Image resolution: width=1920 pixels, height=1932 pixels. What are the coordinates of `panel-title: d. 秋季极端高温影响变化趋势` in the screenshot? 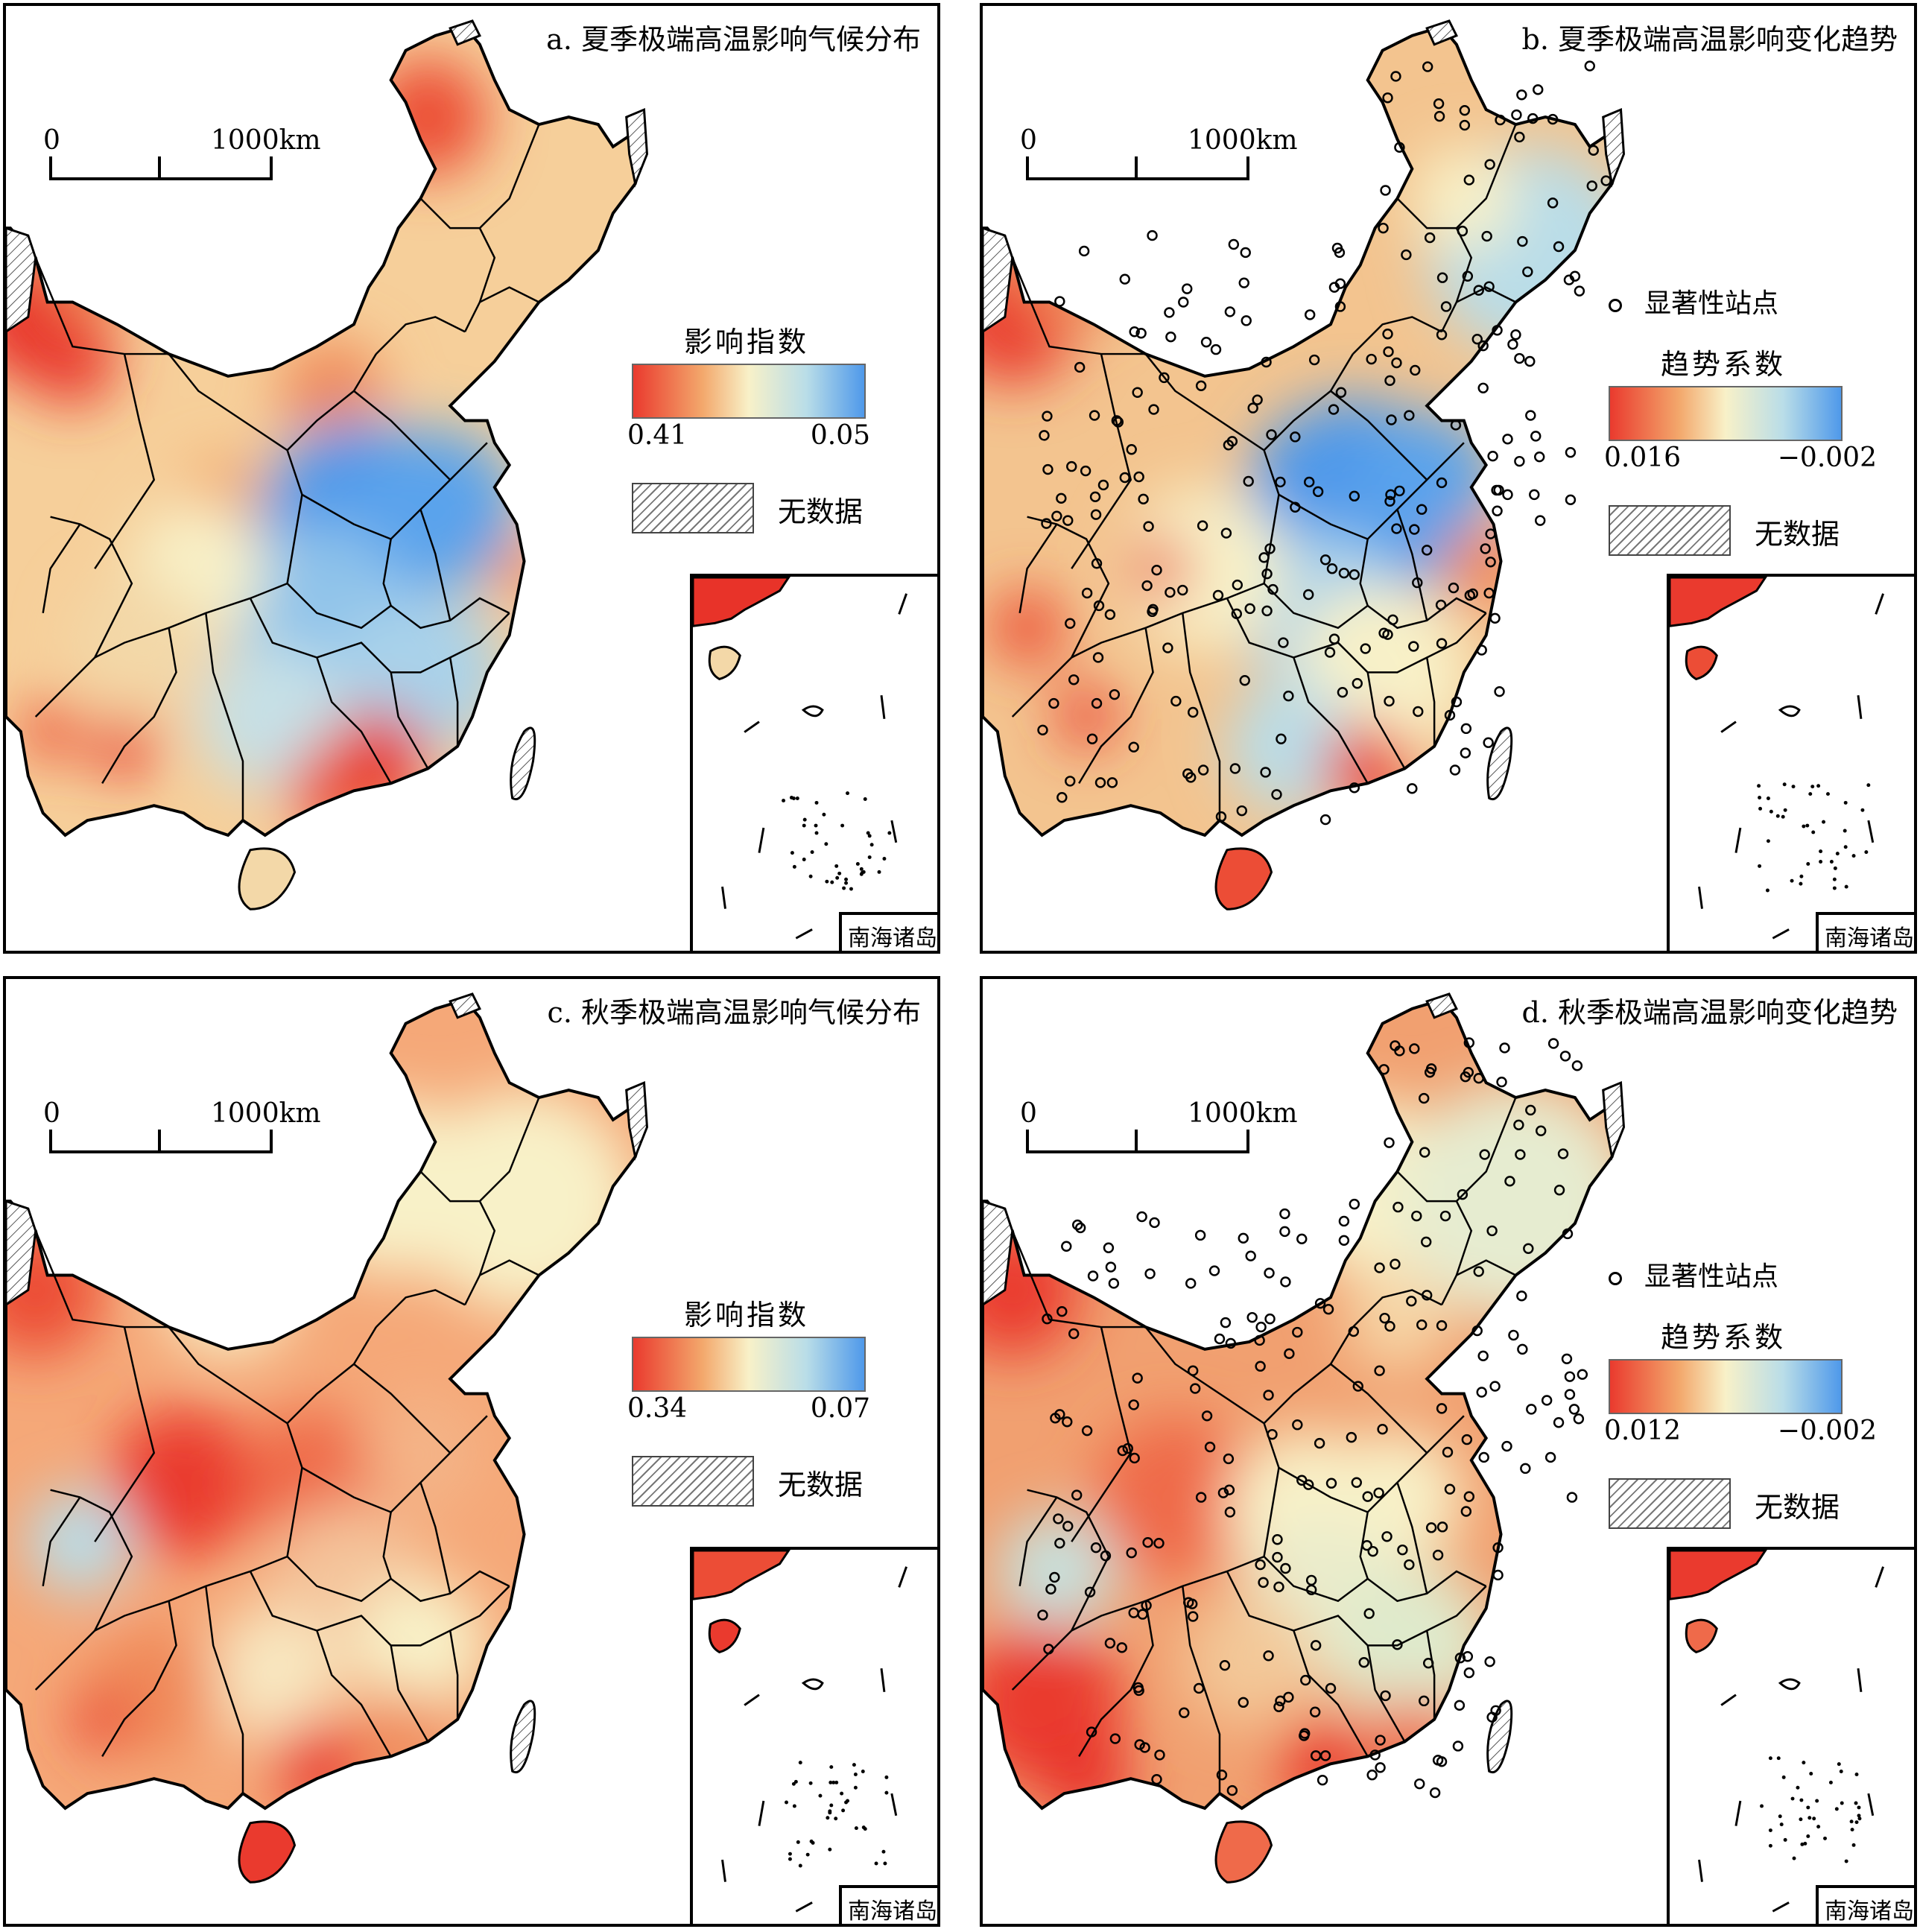 It's located at (1710, 1012).